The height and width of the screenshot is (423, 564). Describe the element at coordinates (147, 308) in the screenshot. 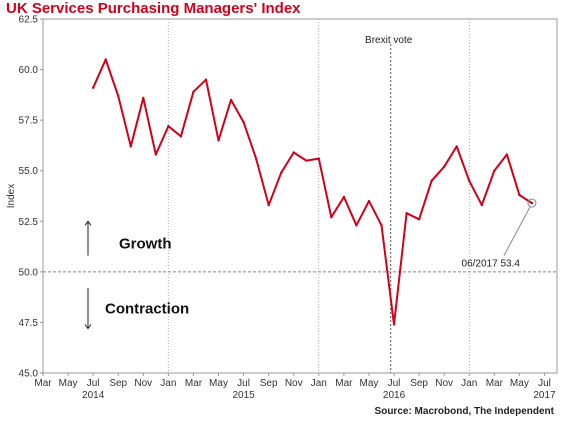

I see `contraction-label: Contraction` at that location.